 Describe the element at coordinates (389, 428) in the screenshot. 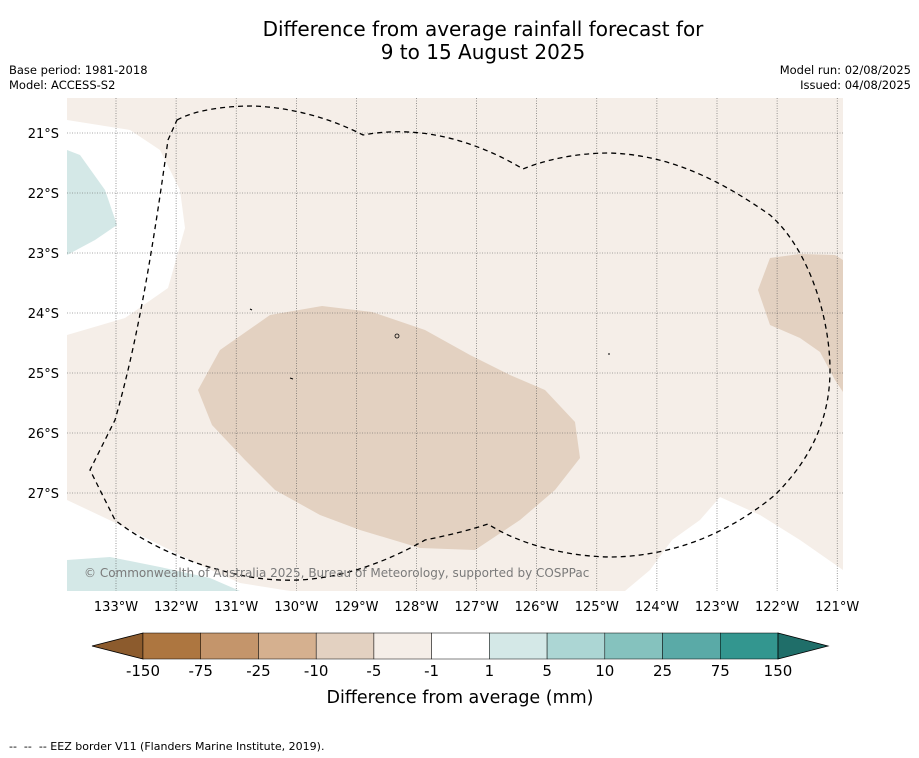

I see `mid-tan-region-central` at that location.